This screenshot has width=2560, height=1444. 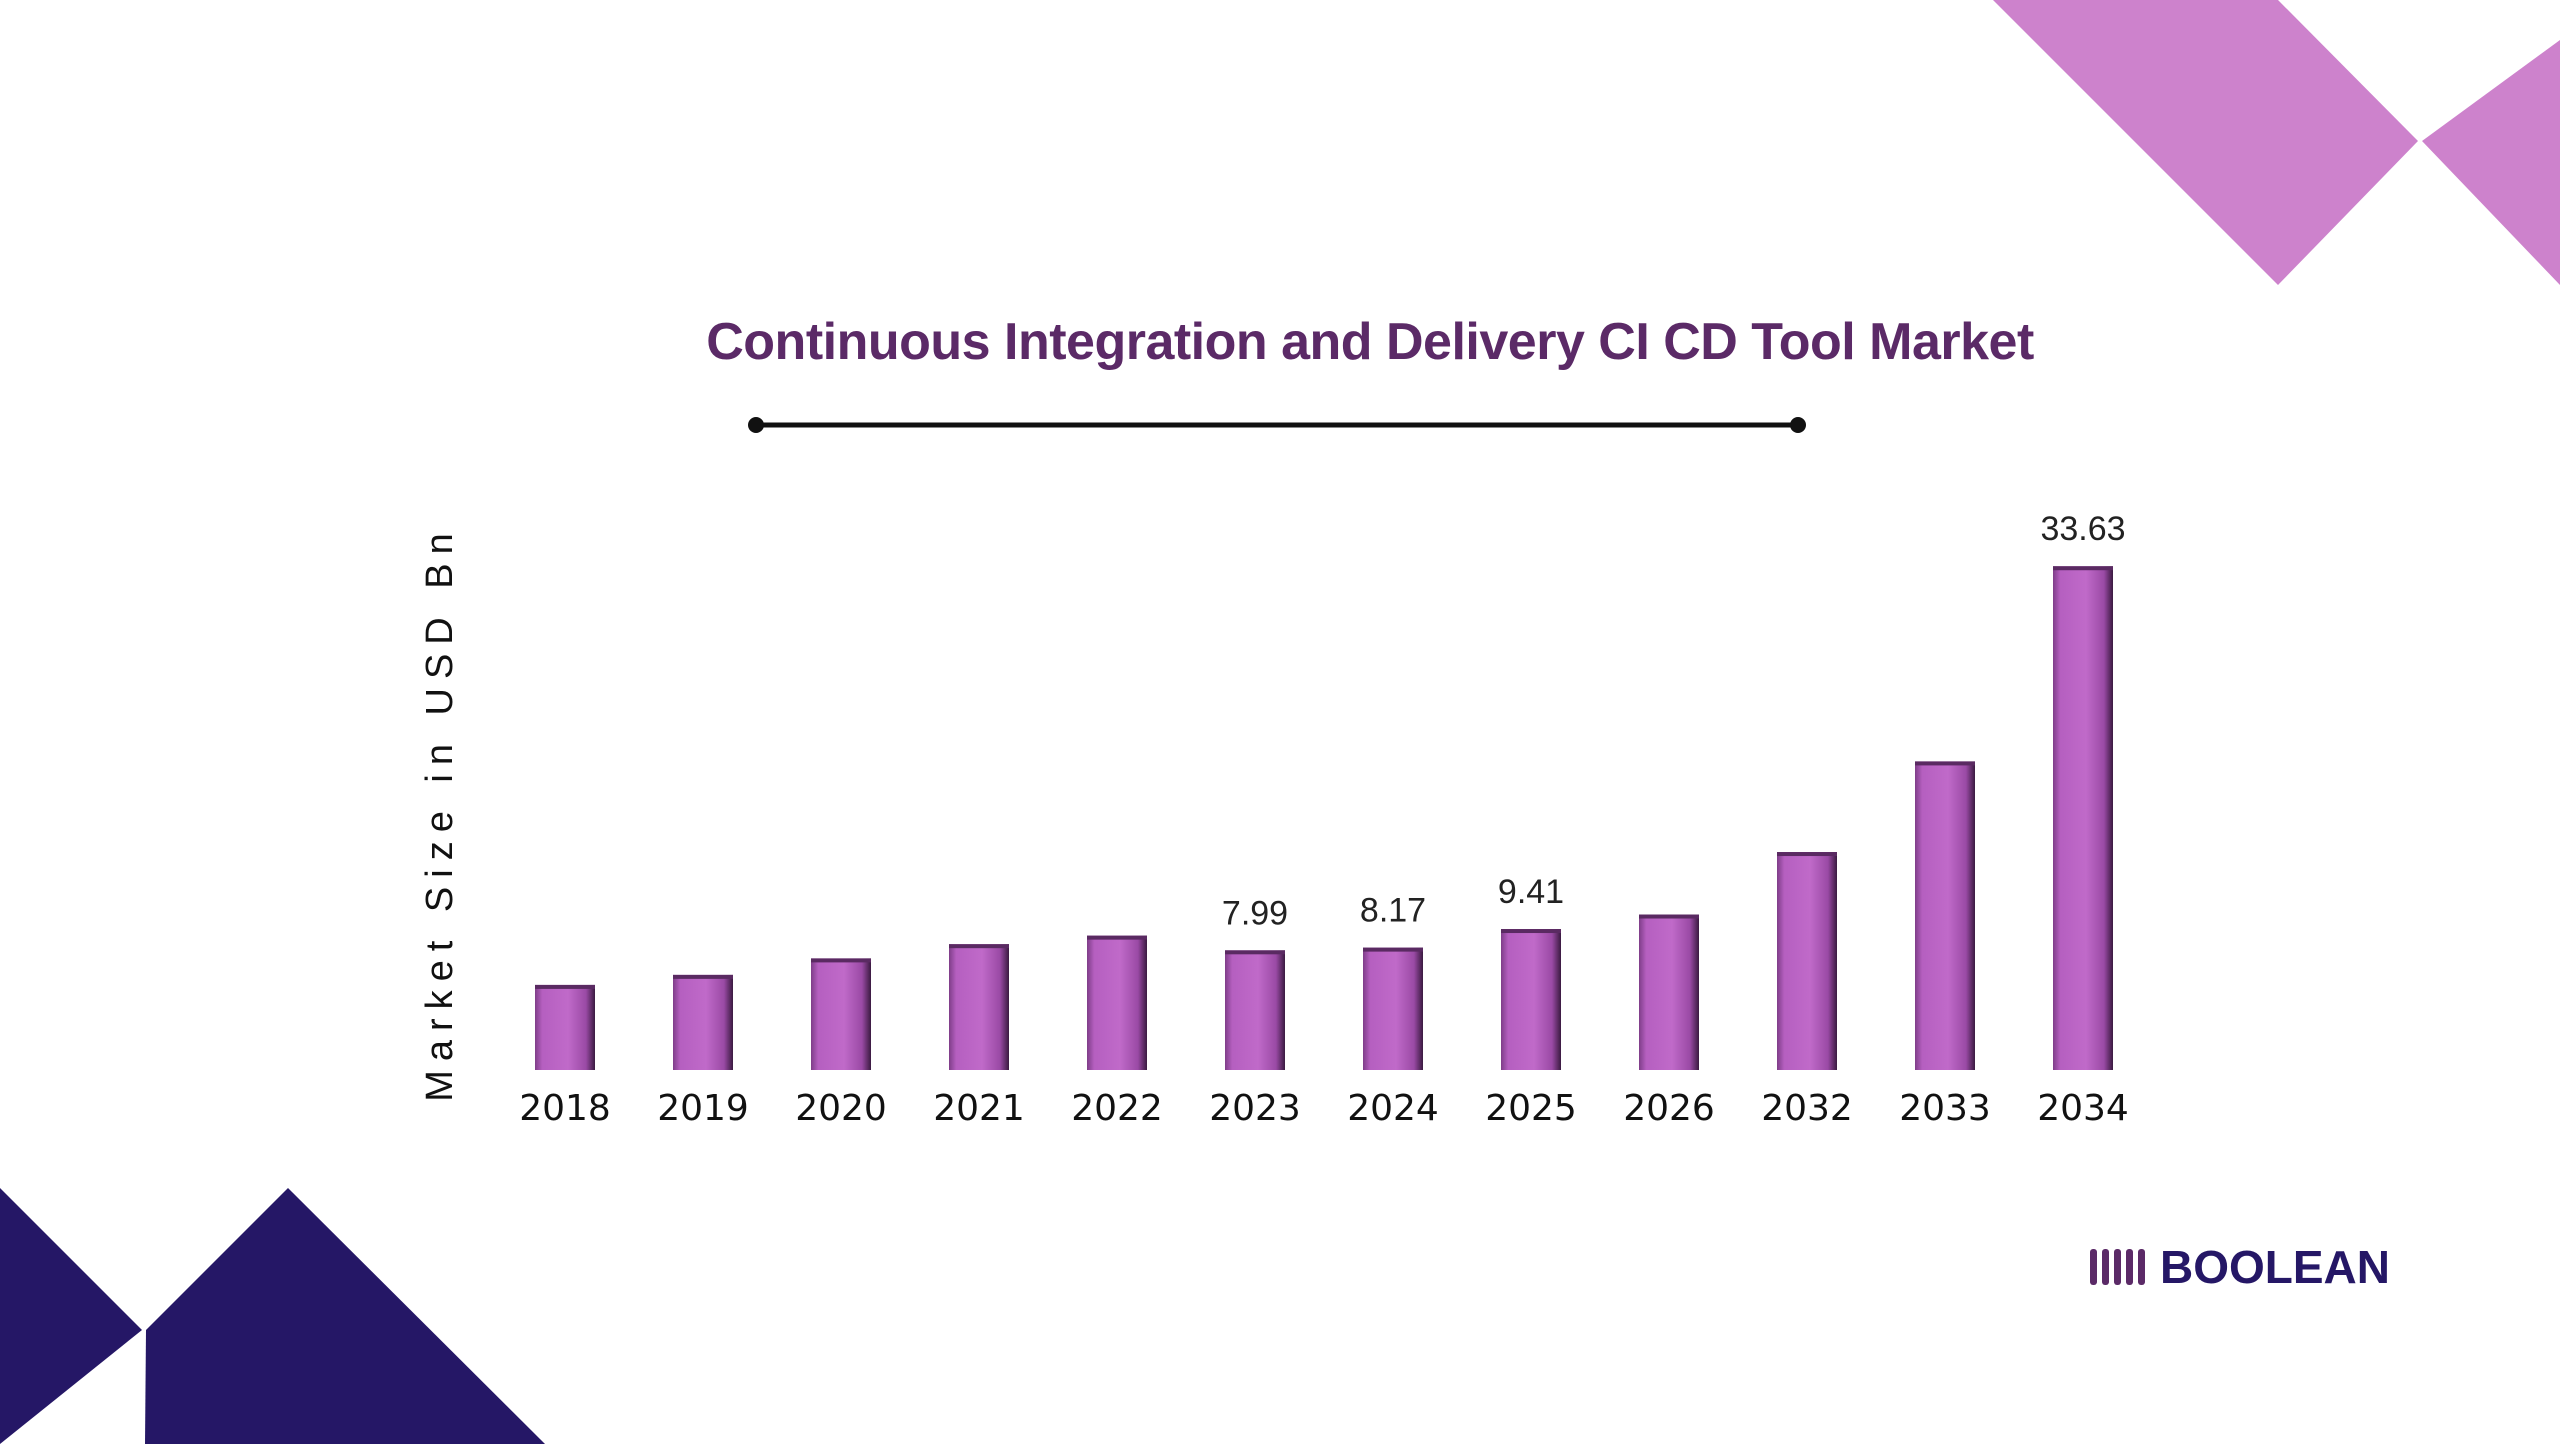 What do you see at coordinates (1669, 992) in the screenshot?
I see `bar-2026` at bounding box center [1669, 992].